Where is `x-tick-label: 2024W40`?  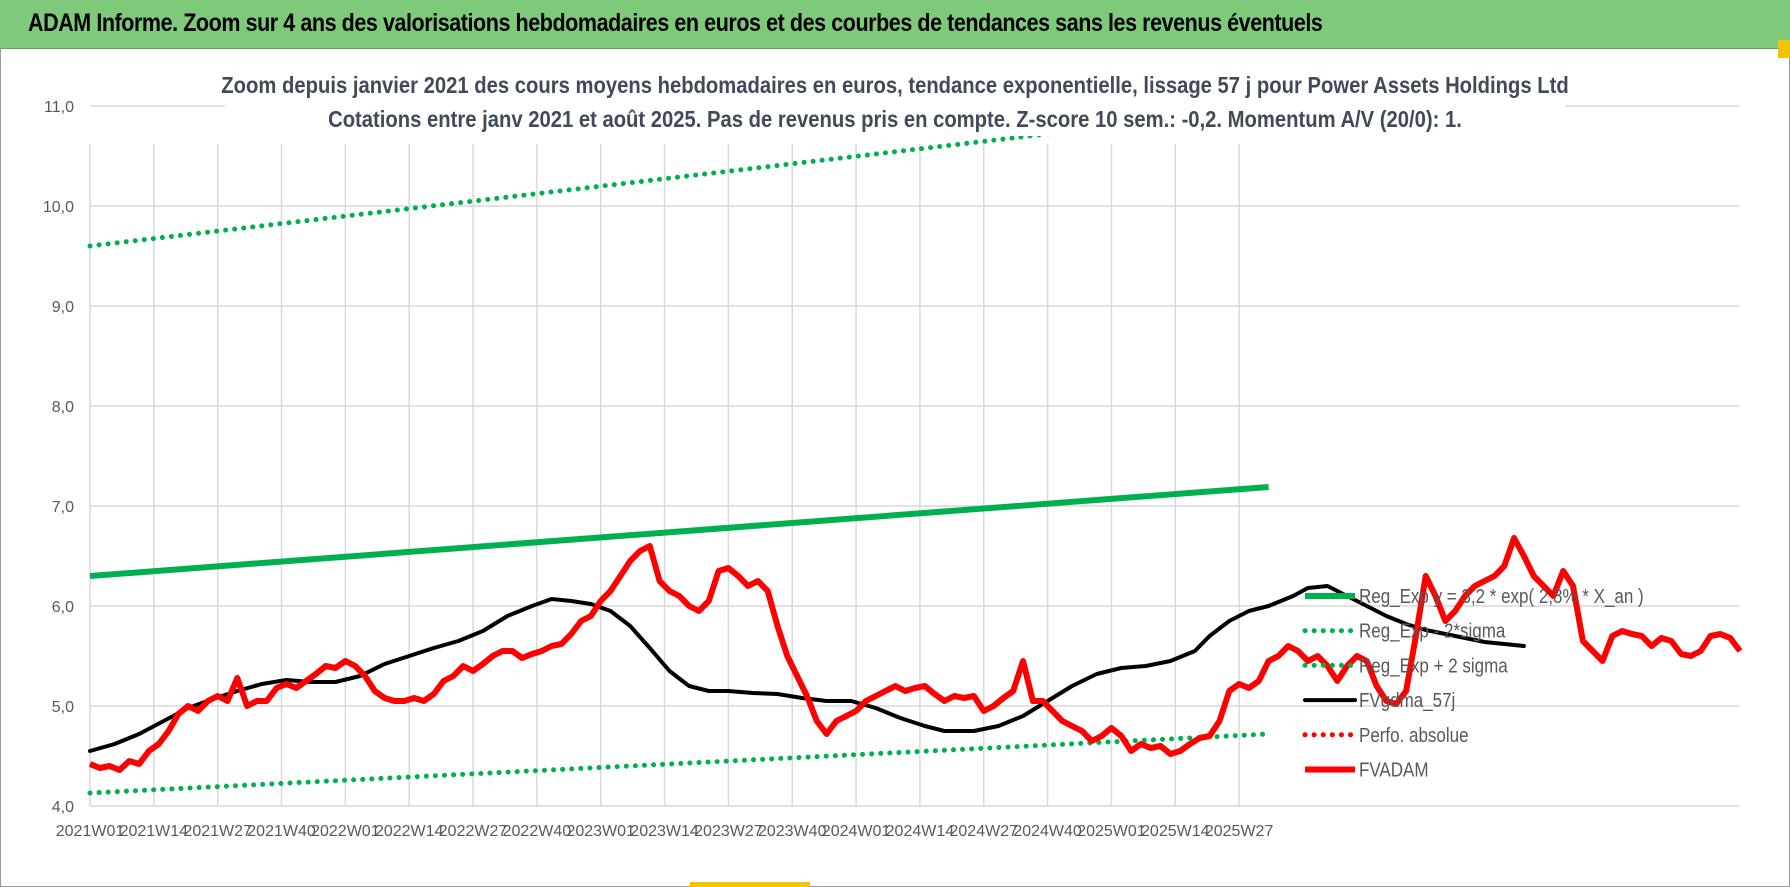
x-tick-label: 2024W40 is located at coordinates (1047, 831).